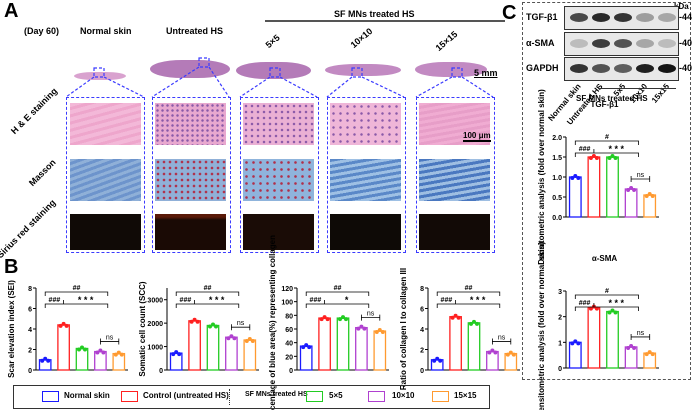 This screenshot has width=693, height=410. Describe the element at coordinates (11, 329) in the screenshot. I see `y-axis-label: Scar elevation index (SEI)` at that location.